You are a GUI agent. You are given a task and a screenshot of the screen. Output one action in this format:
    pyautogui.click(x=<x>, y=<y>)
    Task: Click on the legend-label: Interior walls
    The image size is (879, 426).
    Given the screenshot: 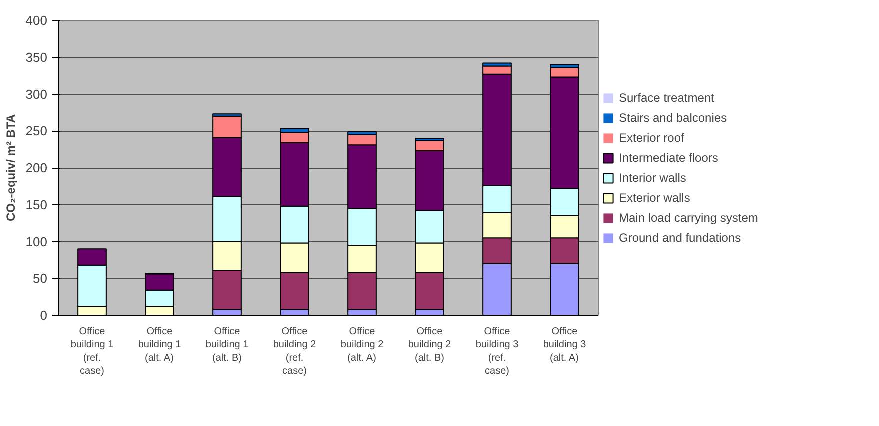 What is the action you would take?
    pyautogui.click(x=652, y=177)
    